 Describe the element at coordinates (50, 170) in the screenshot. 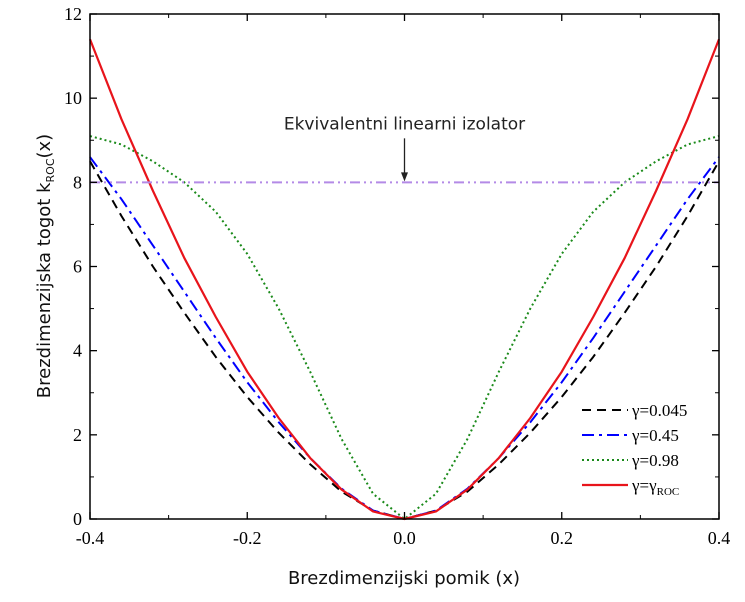

I see `y-axis-title-subscript: ROC` at that location.